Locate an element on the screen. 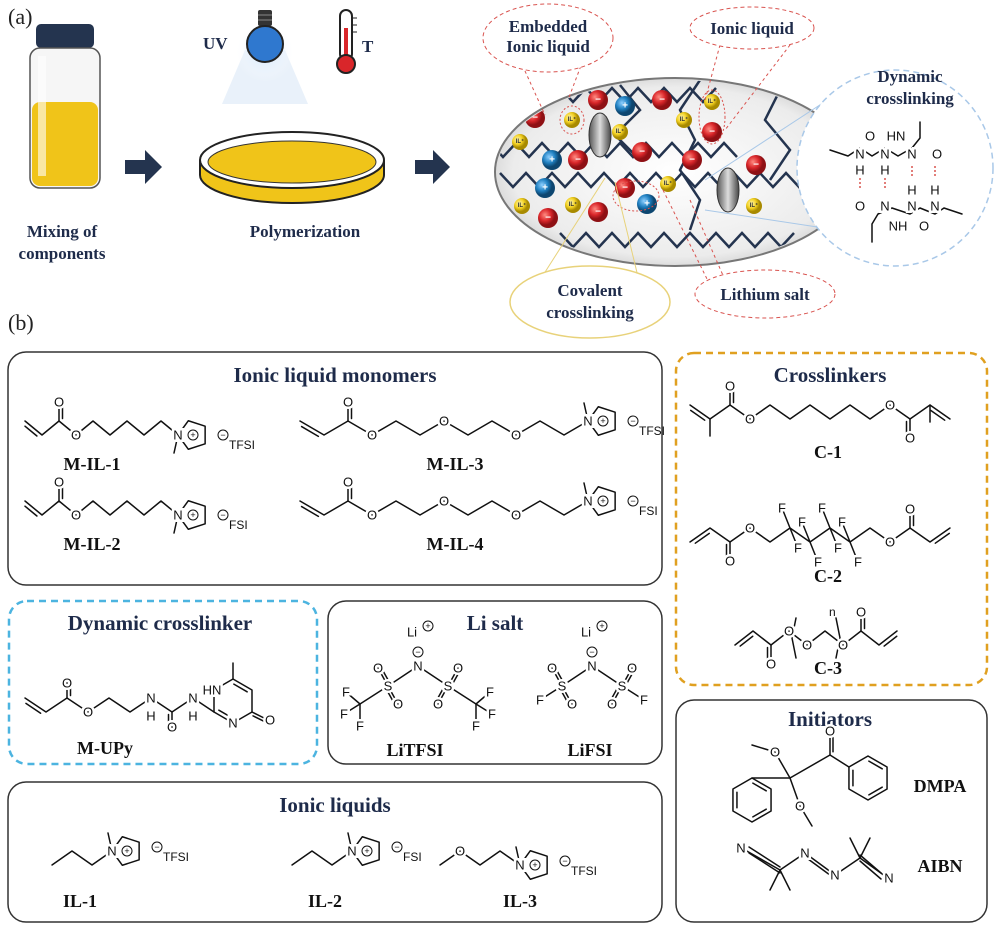 This screenshot has height=930, width=996. il-particle is located at coordinates (522, 206).